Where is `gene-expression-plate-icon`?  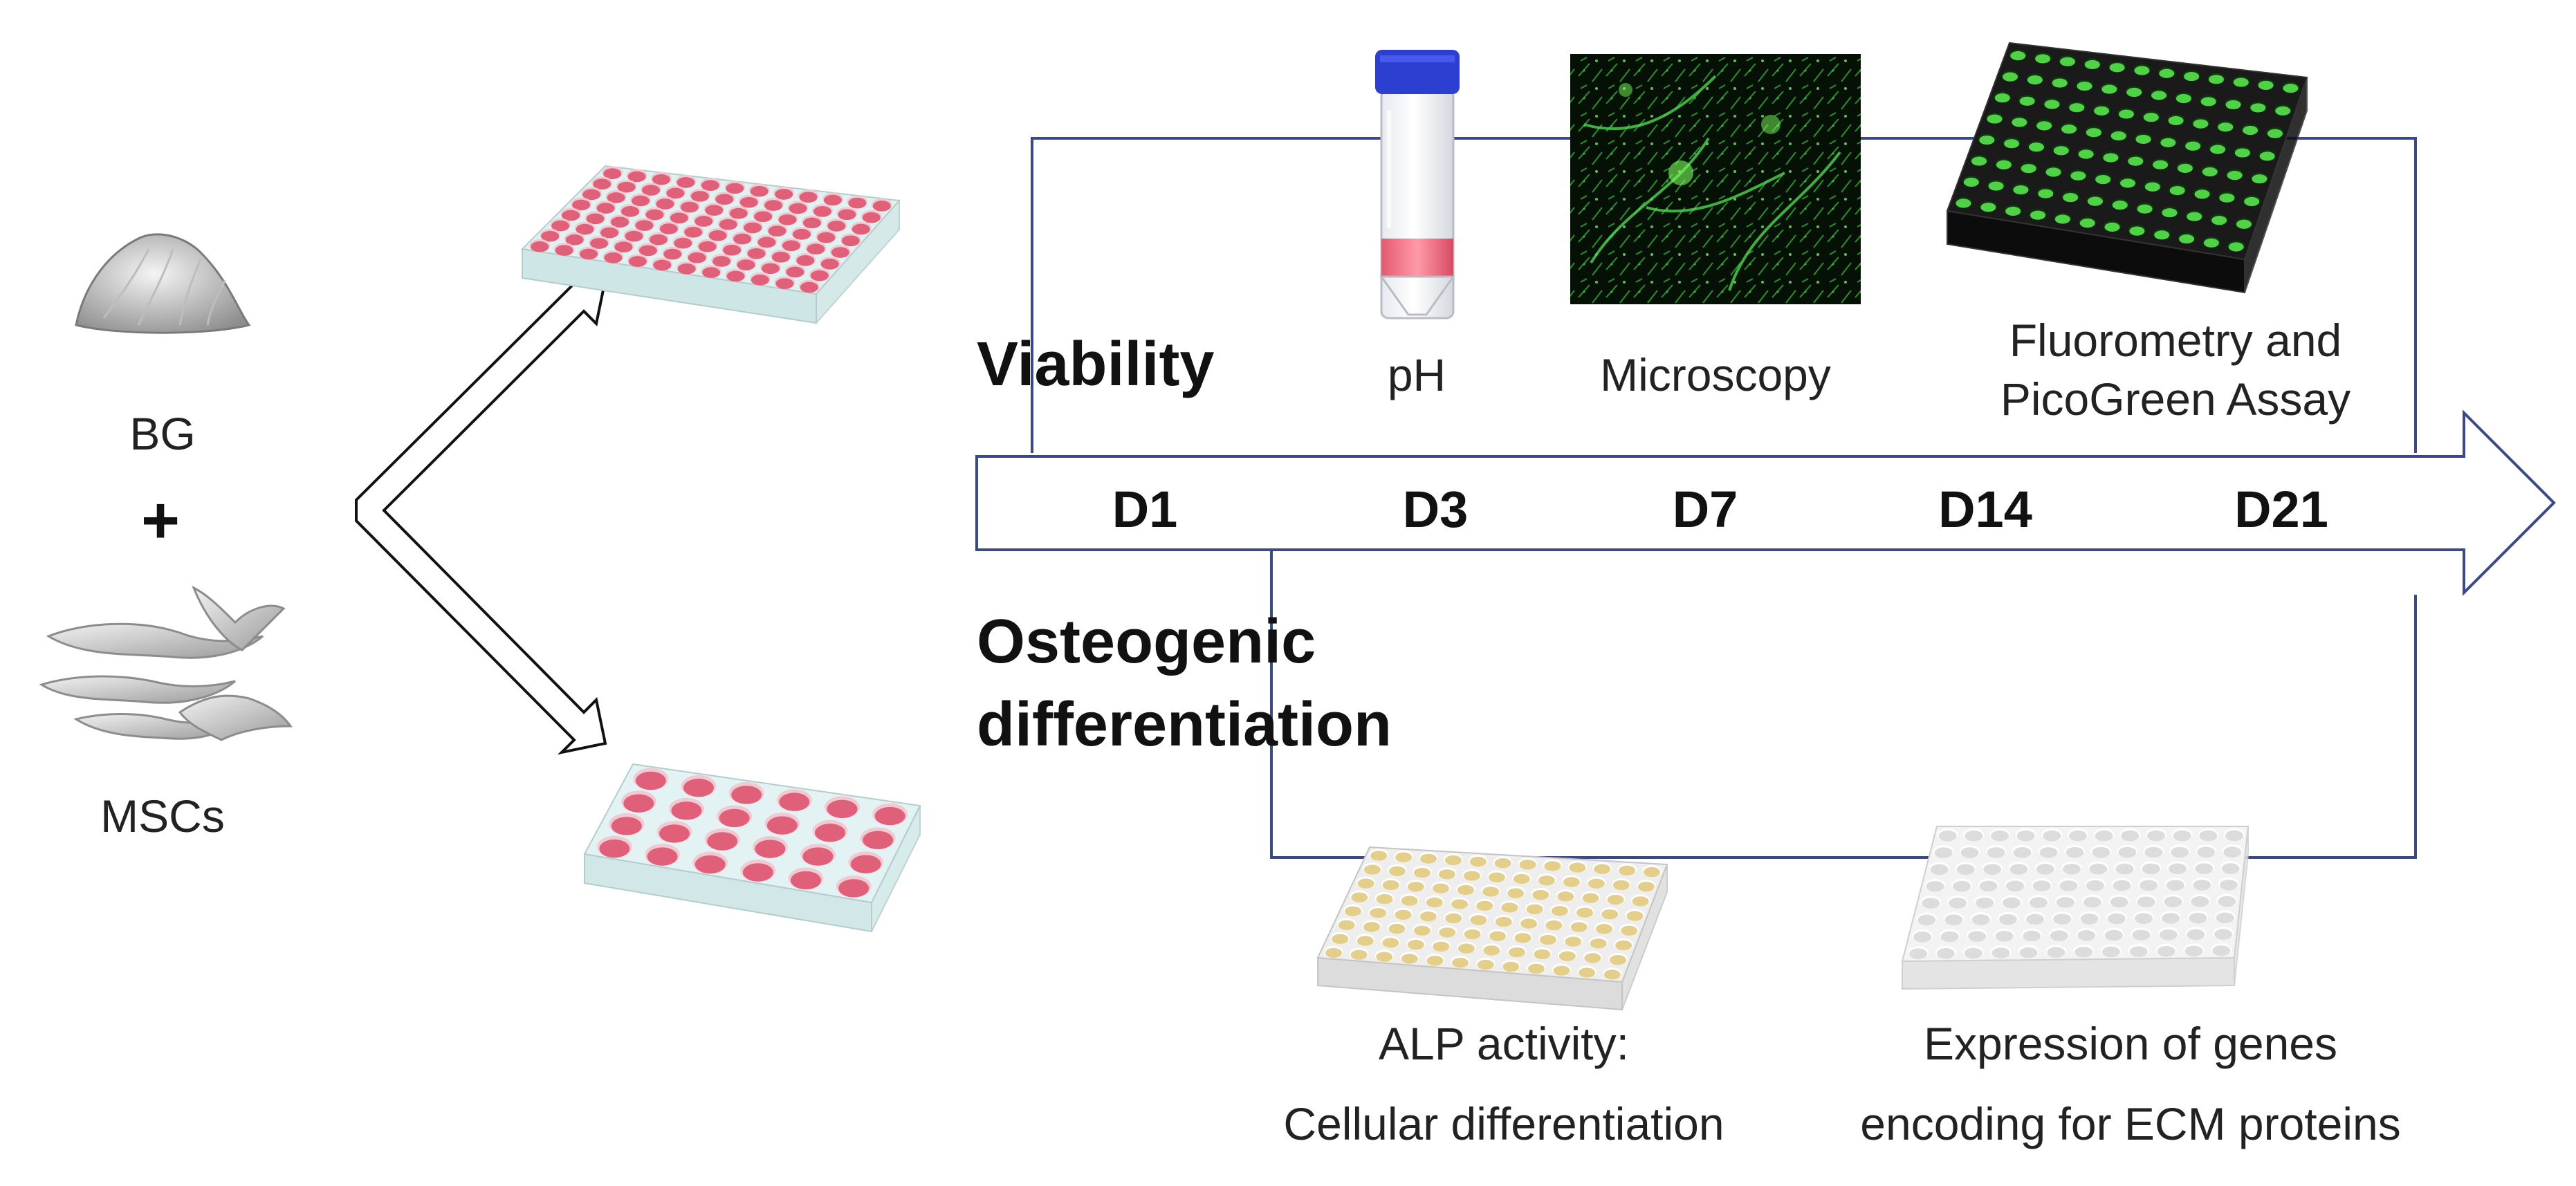
gene-expression-plate-icon is located at coordinates (2075, 908).